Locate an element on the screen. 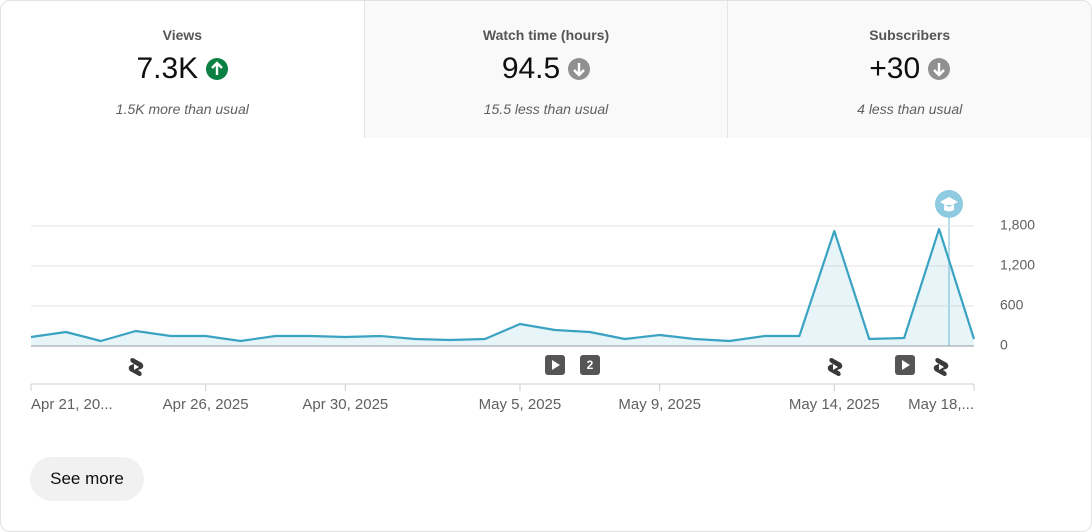  metric-label: Views is located at coordinates (182, 35).